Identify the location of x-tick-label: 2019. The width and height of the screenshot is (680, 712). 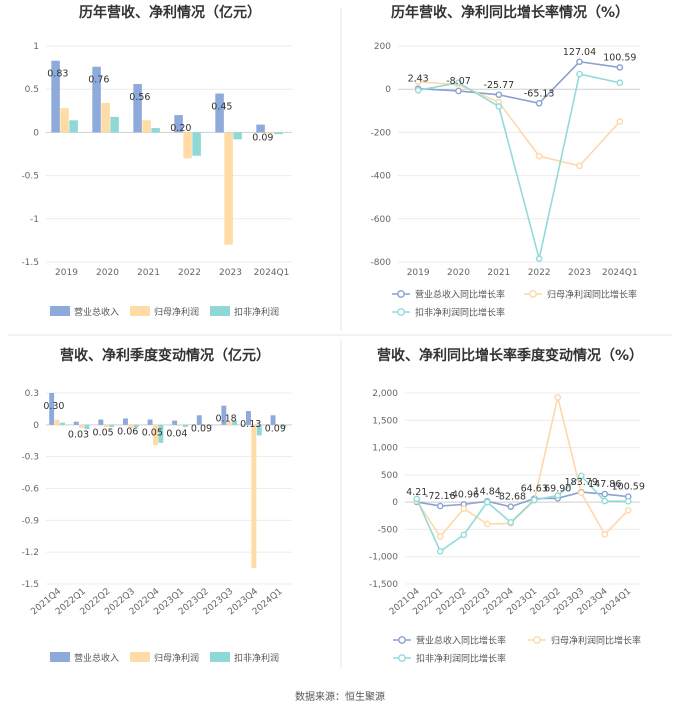
(418, 273).